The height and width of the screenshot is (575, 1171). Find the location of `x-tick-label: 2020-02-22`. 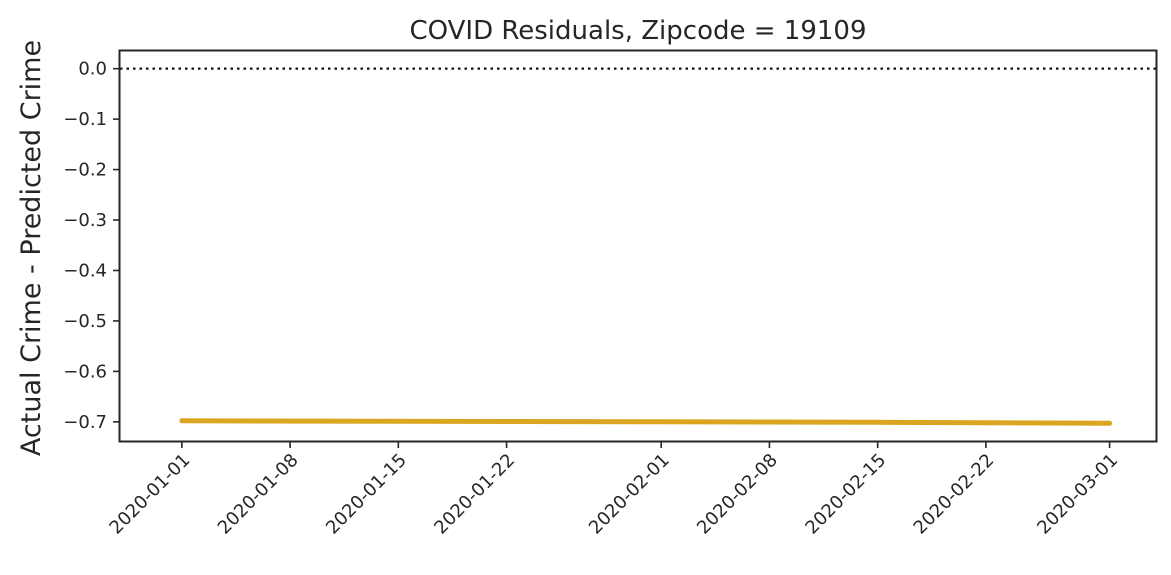

x-tick-label: 2020-02-22 is located at coordinates (954, 494).